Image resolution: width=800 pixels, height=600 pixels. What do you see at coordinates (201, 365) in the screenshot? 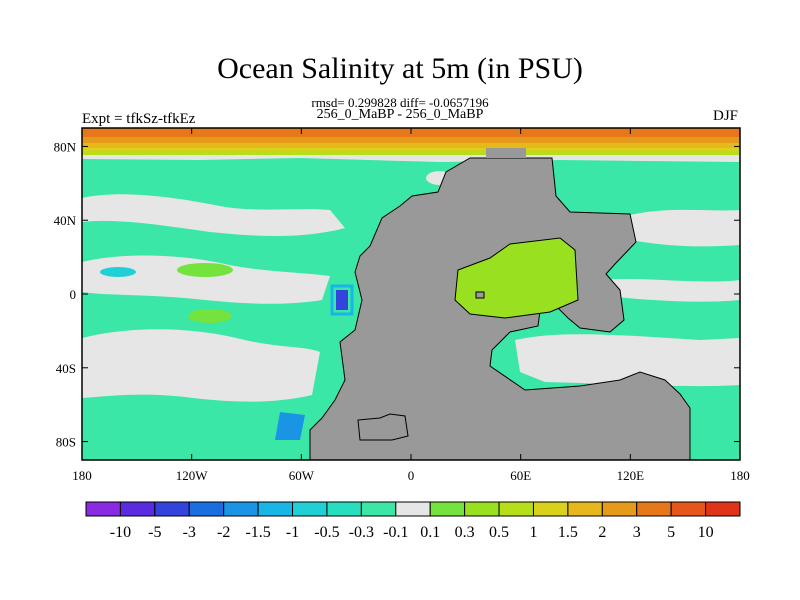
I see `pacific-neutral-south` at bounding box center [201, 365].